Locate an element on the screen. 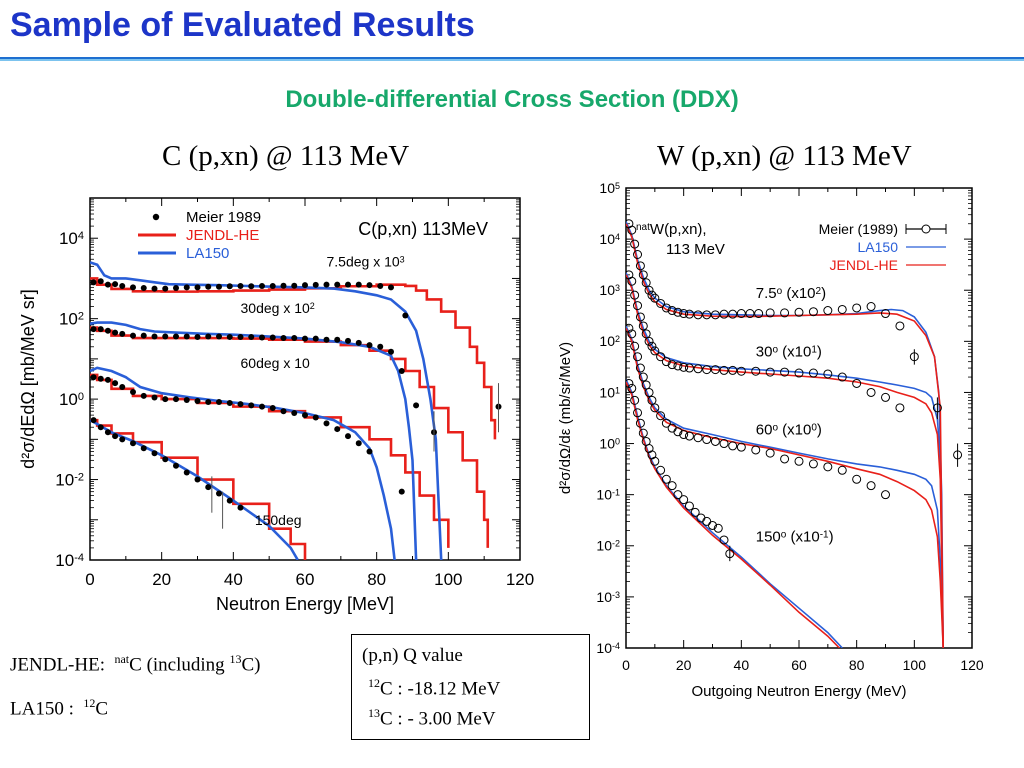 This screenshot has height=768, width=1024. y-axis-label: d²σ/dΩ/dε (mb/sr/MeV) is located at coordinates (565, 418).